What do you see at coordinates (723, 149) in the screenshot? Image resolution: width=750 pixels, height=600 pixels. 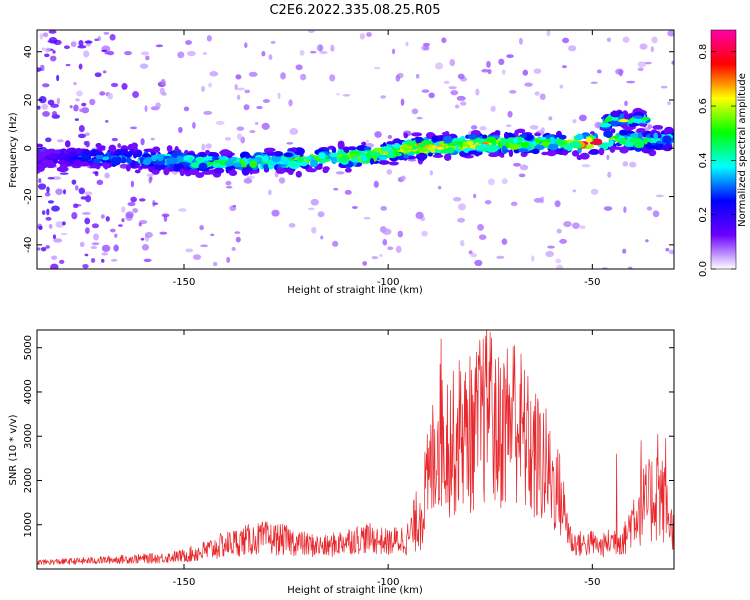 I see `colorbar-bar` at bounding box center [723, 149].